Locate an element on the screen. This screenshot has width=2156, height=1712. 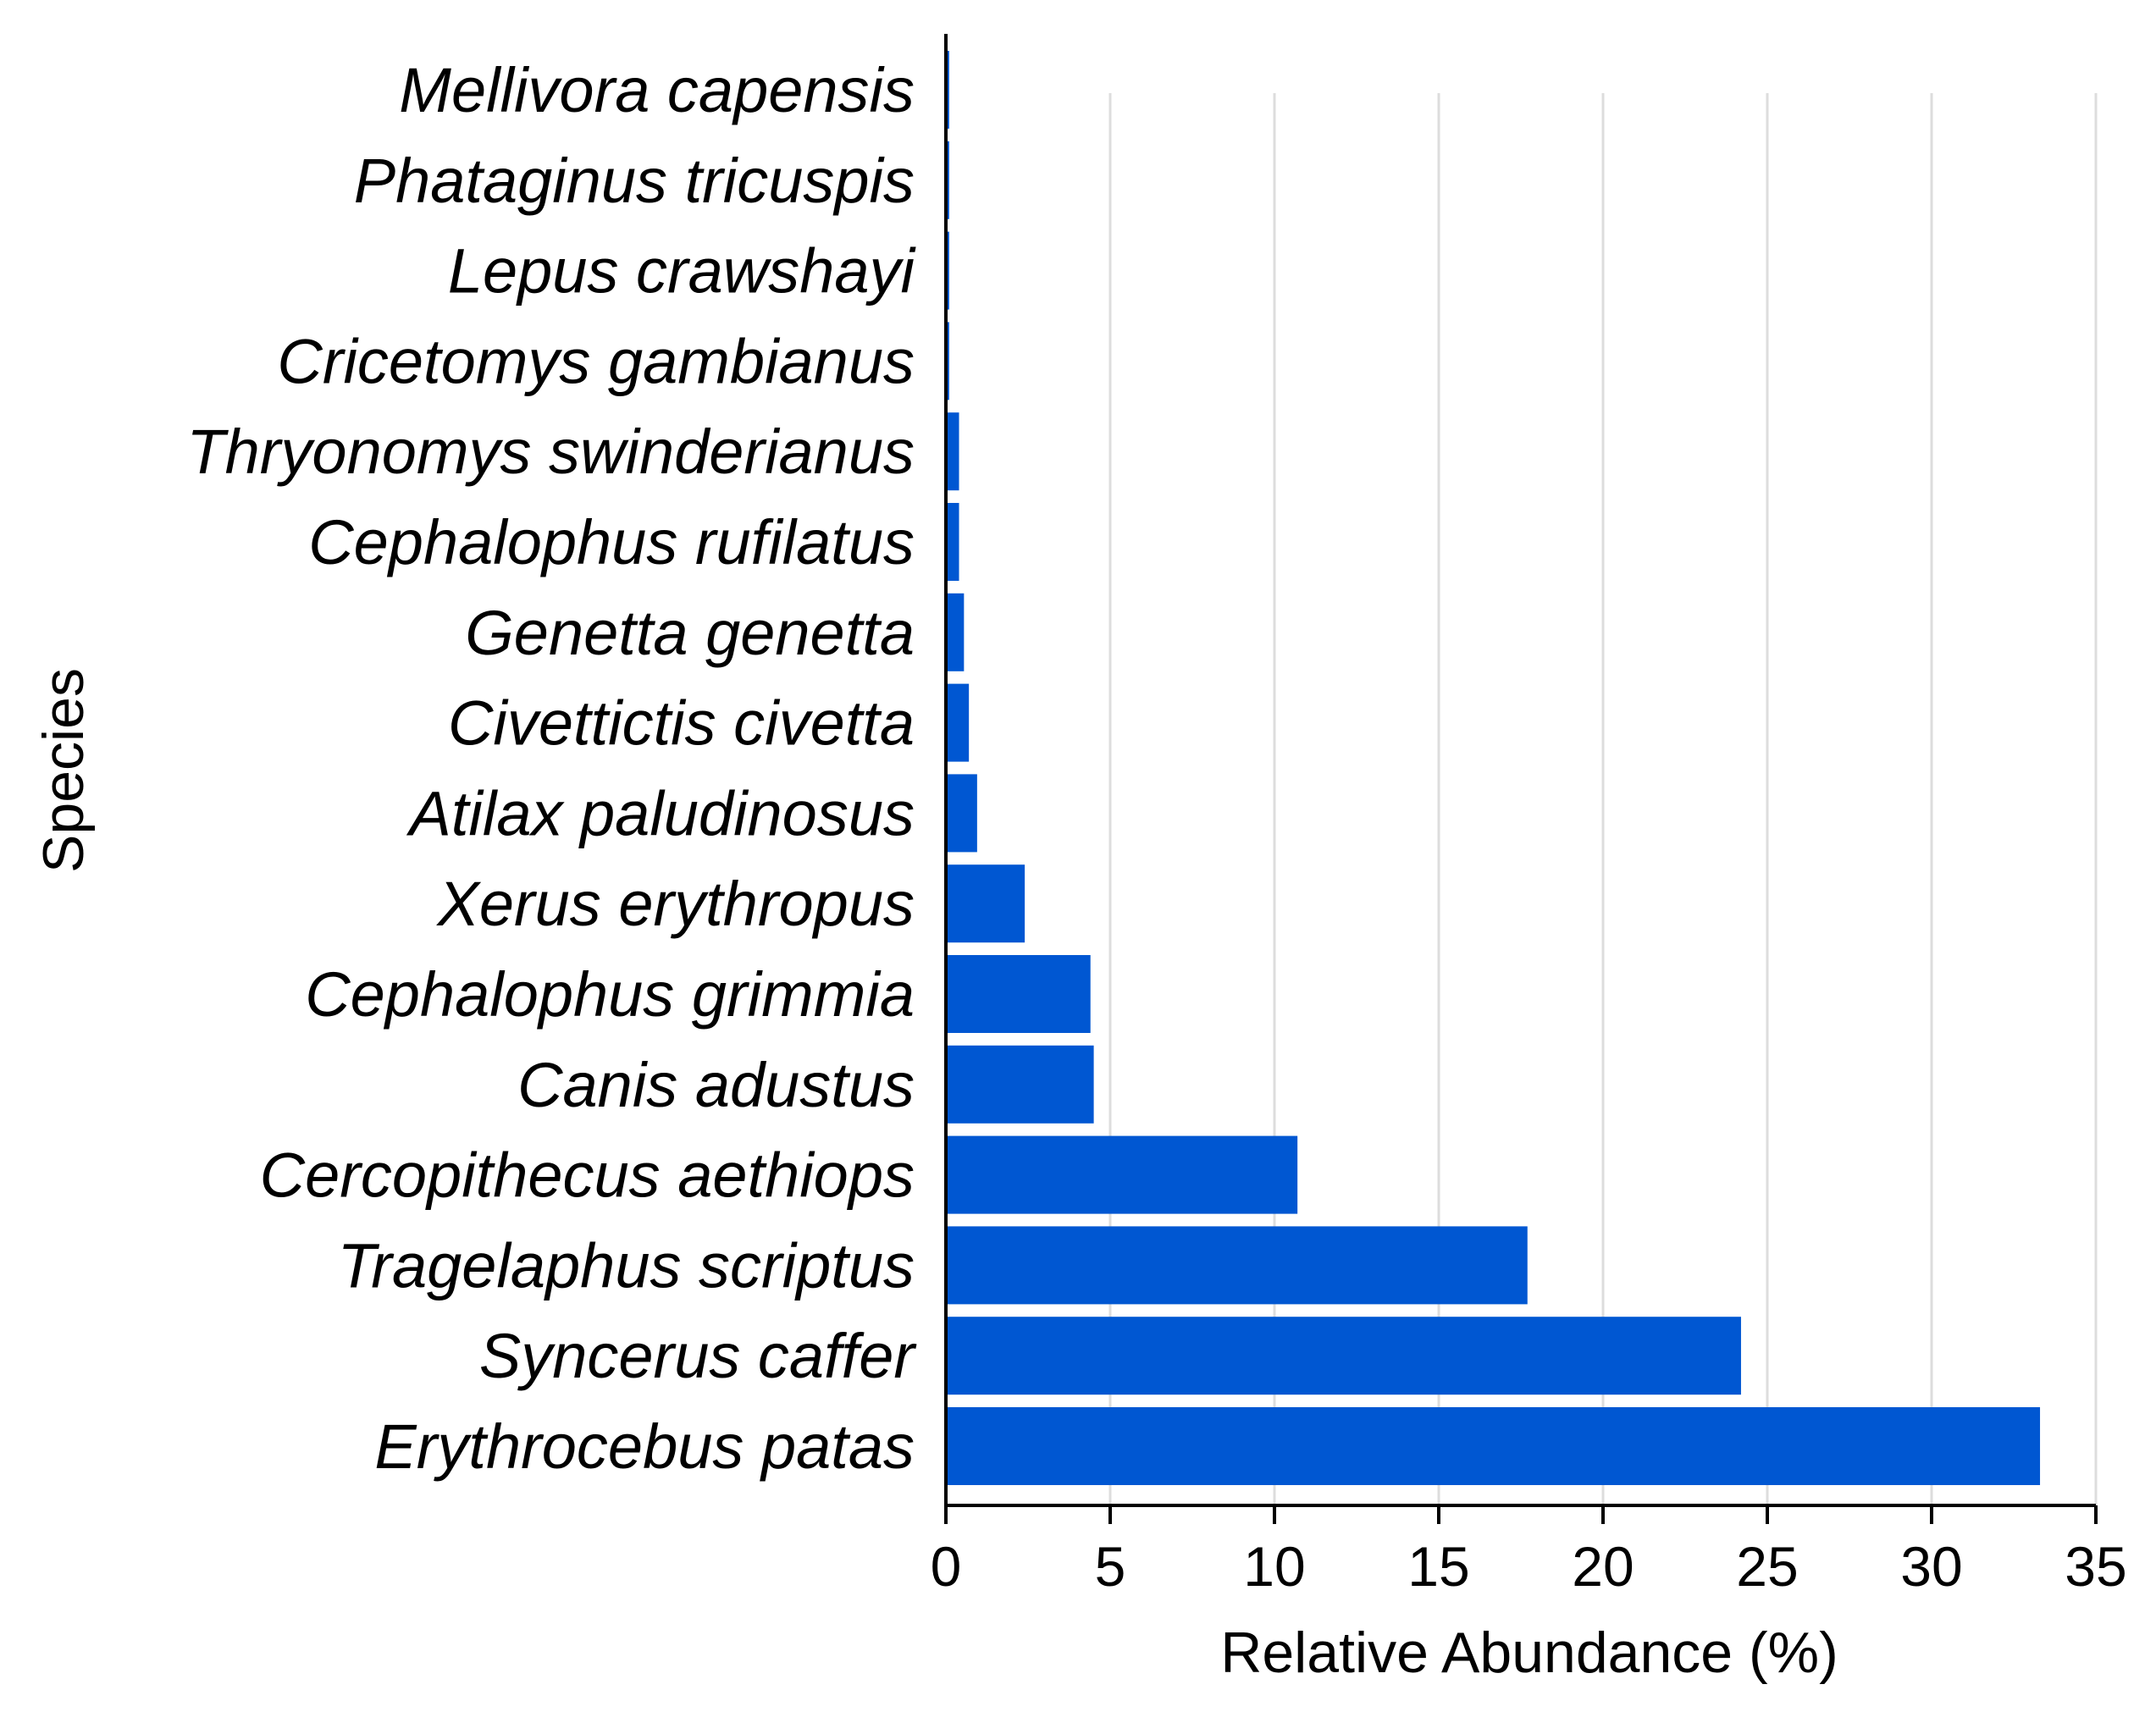
category-label: Xerus erythropus is located at coordinates (675, 904).